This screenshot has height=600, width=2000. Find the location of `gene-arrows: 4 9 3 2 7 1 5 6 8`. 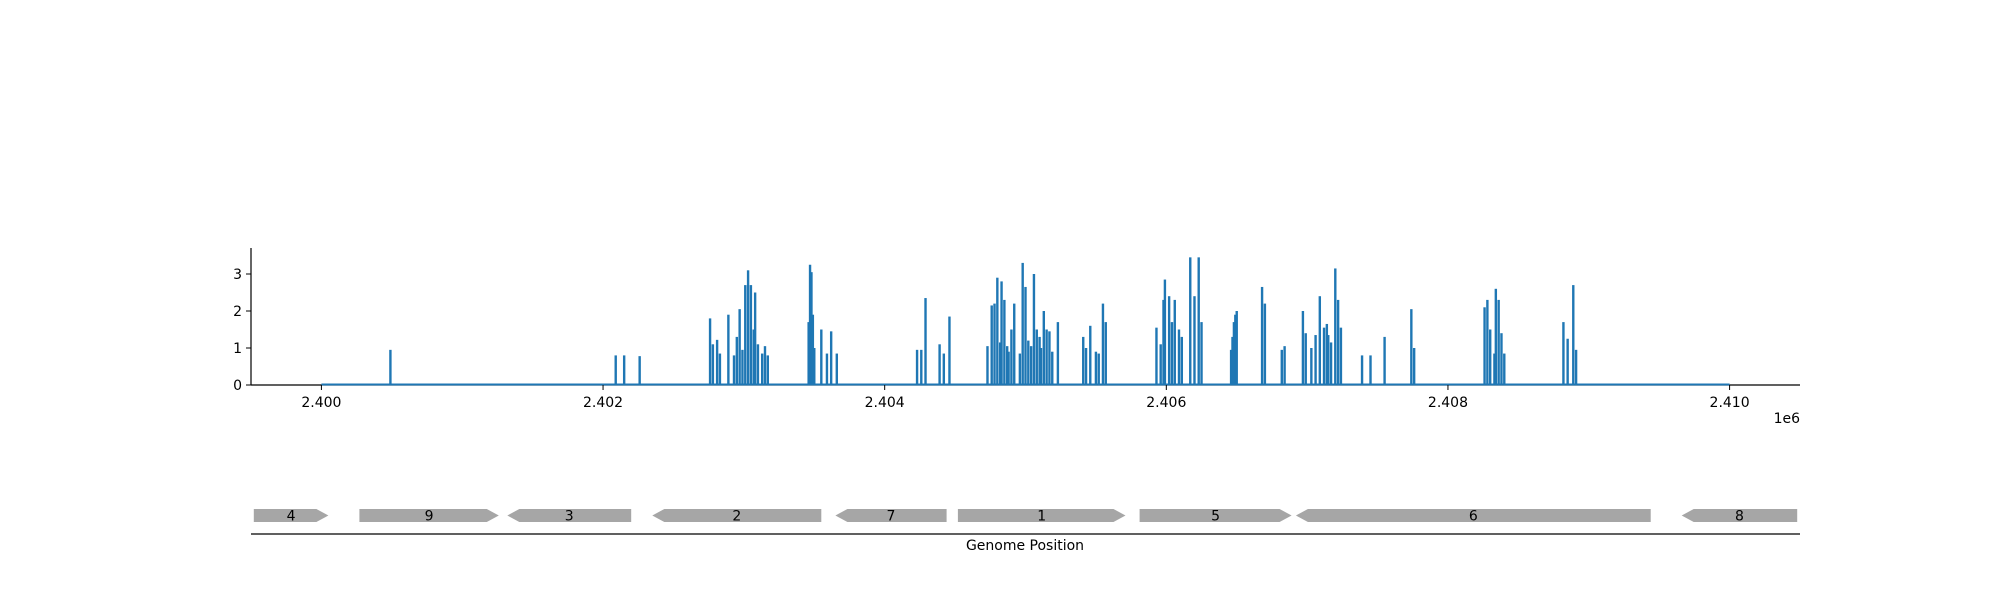

gene-arrows: 4 9 3 2 7 1 5 6 8 is located at coordinates (1025, 517).